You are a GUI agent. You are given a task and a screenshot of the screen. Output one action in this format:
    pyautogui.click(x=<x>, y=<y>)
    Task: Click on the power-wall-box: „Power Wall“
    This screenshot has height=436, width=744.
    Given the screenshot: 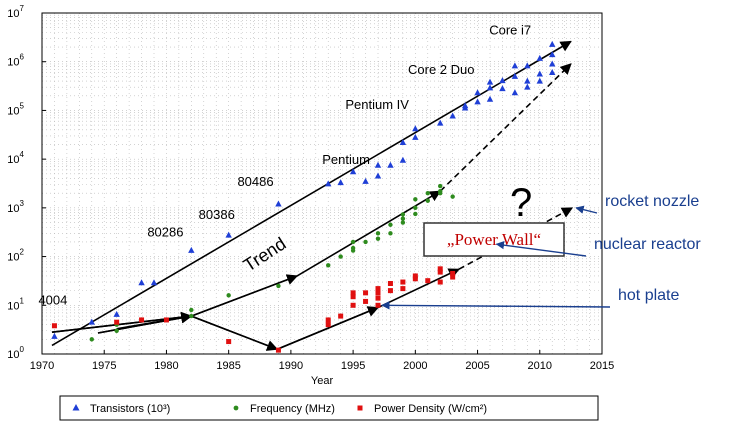 What is the action you would take?
    pyautogui.click(x=494, y=239)
    